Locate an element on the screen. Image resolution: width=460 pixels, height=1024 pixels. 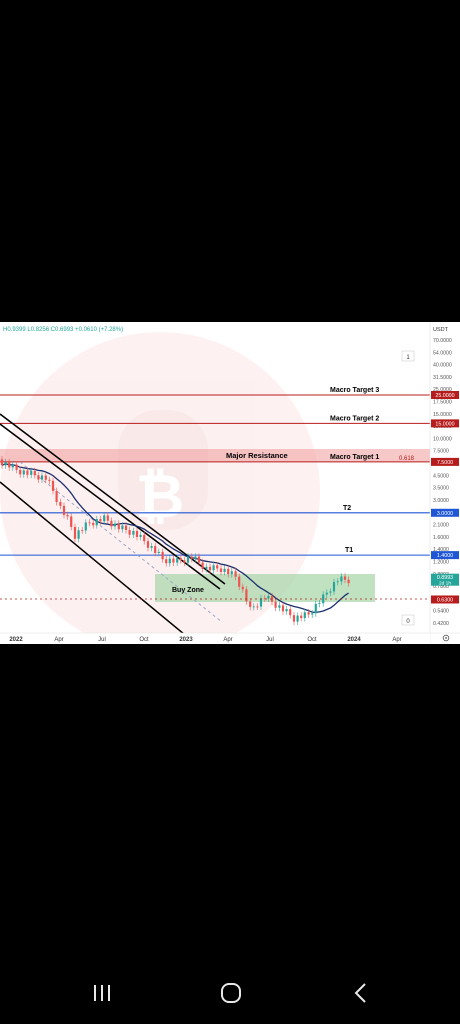
y-tick-label: 0.4200 is located at coordinates (441, 624).